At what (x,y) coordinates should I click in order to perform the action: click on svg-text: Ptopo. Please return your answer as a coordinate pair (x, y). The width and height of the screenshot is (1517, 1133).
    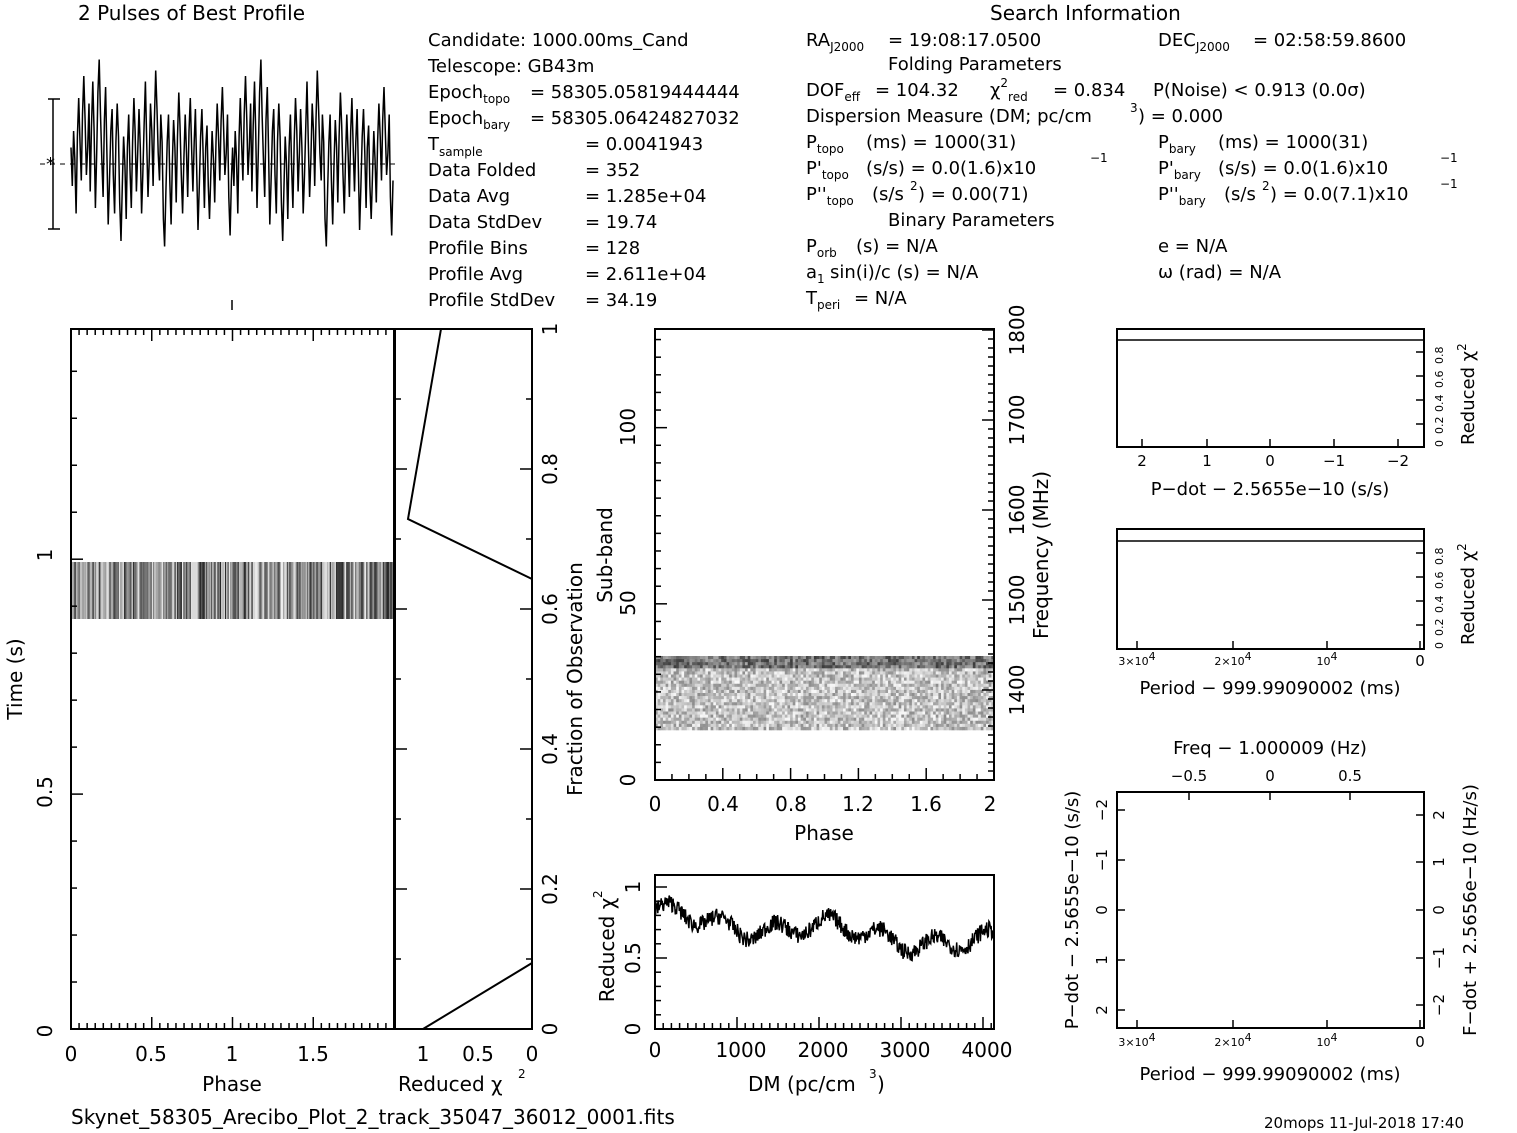
    Looking at the image, I should click on (825, 144).